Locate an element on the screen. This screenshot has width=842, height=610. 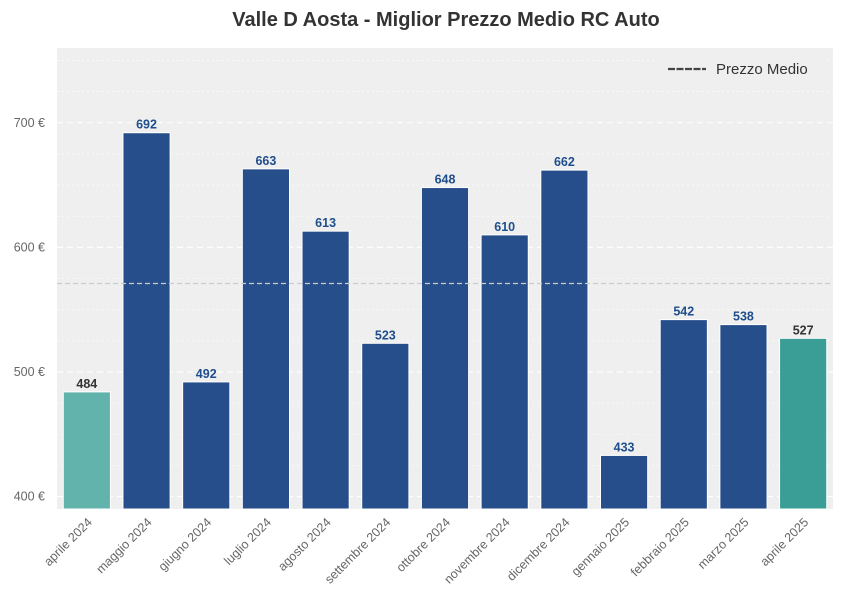
bar-value-label: 523 is located at coordinates (385, 335).